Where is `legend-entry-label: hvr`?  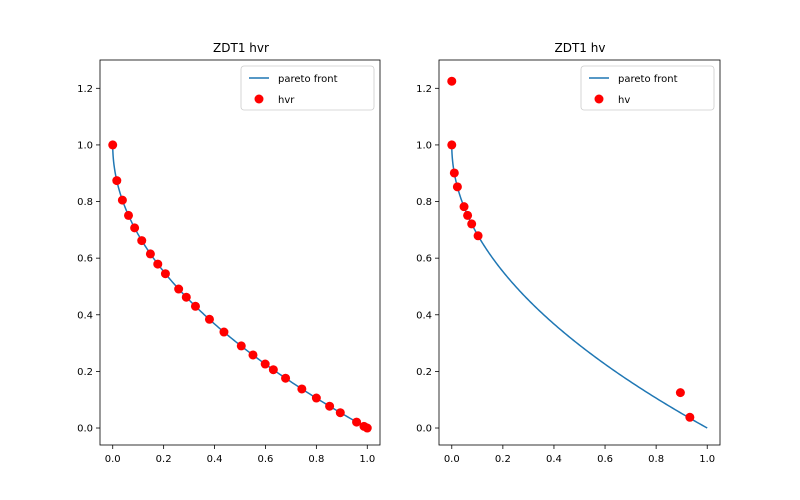 legend-entry-label: hvr is located at coordinates (286, 100).